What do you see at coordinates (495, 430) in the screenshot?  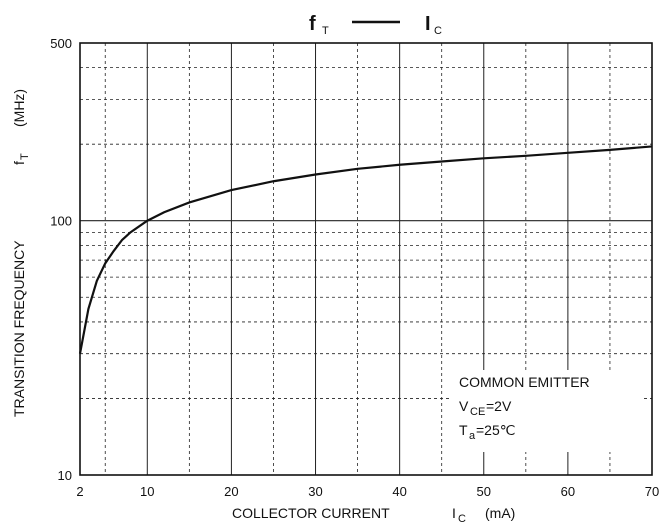 I see `annotation-ta-value: =25℃` at bounding box center [495, 430].